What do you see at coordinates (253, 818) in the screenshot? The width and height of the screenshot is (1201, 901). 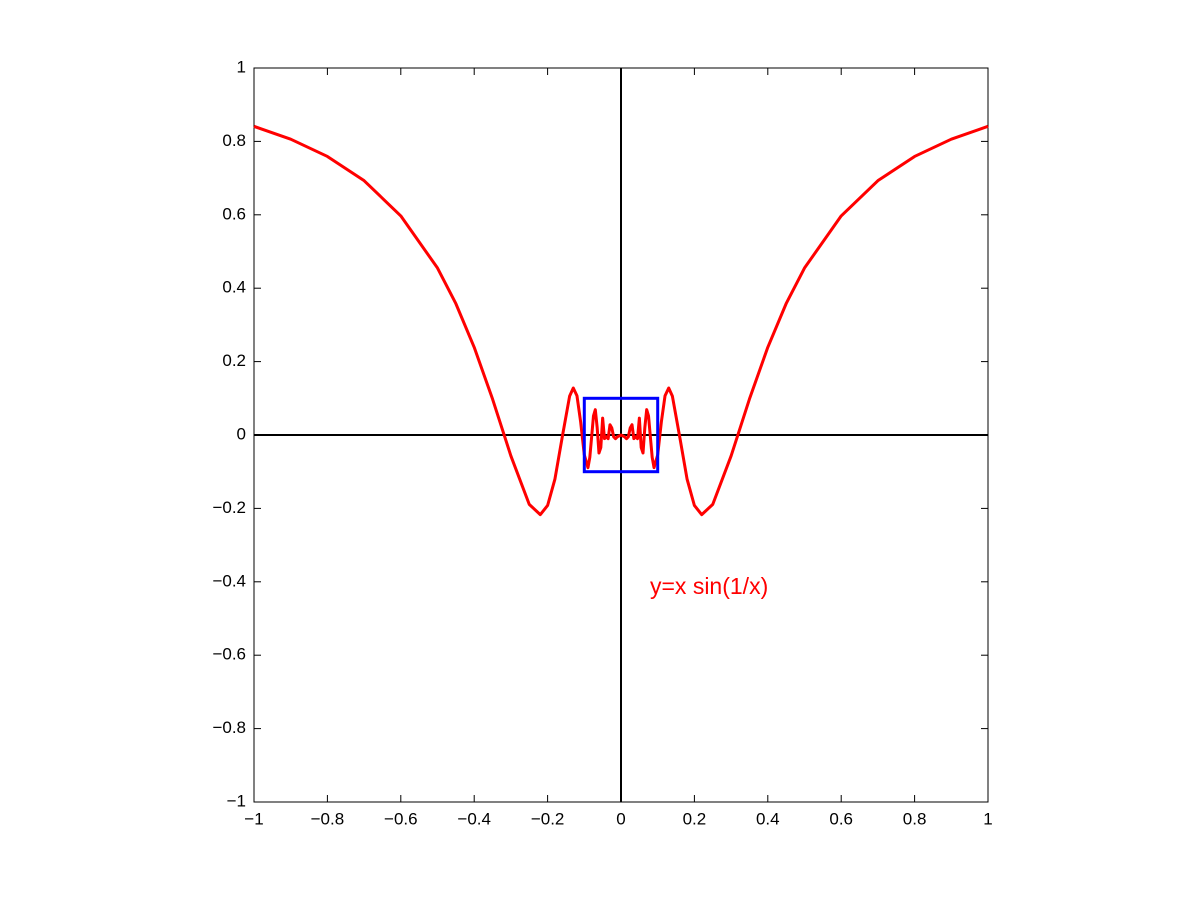 I see `x-tick-label: −1` at bounding box center [253, 818].